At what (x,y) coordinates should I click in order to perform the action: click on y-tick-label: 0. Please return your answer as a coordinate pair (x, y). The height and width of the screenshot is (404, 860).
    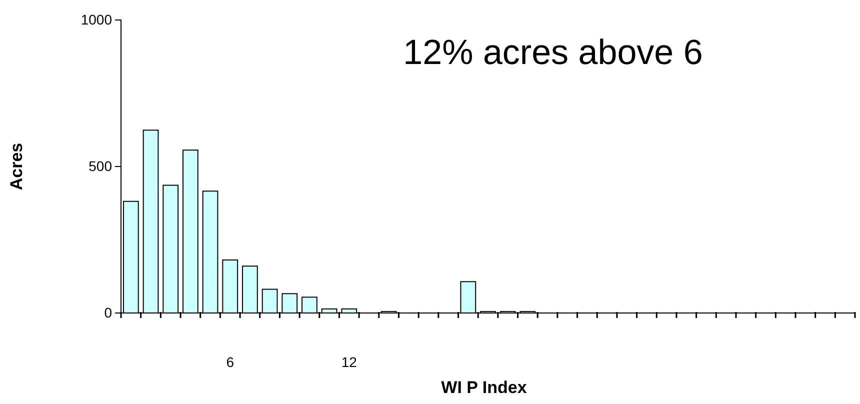
    Looking at the image, I should click on (108, 312).